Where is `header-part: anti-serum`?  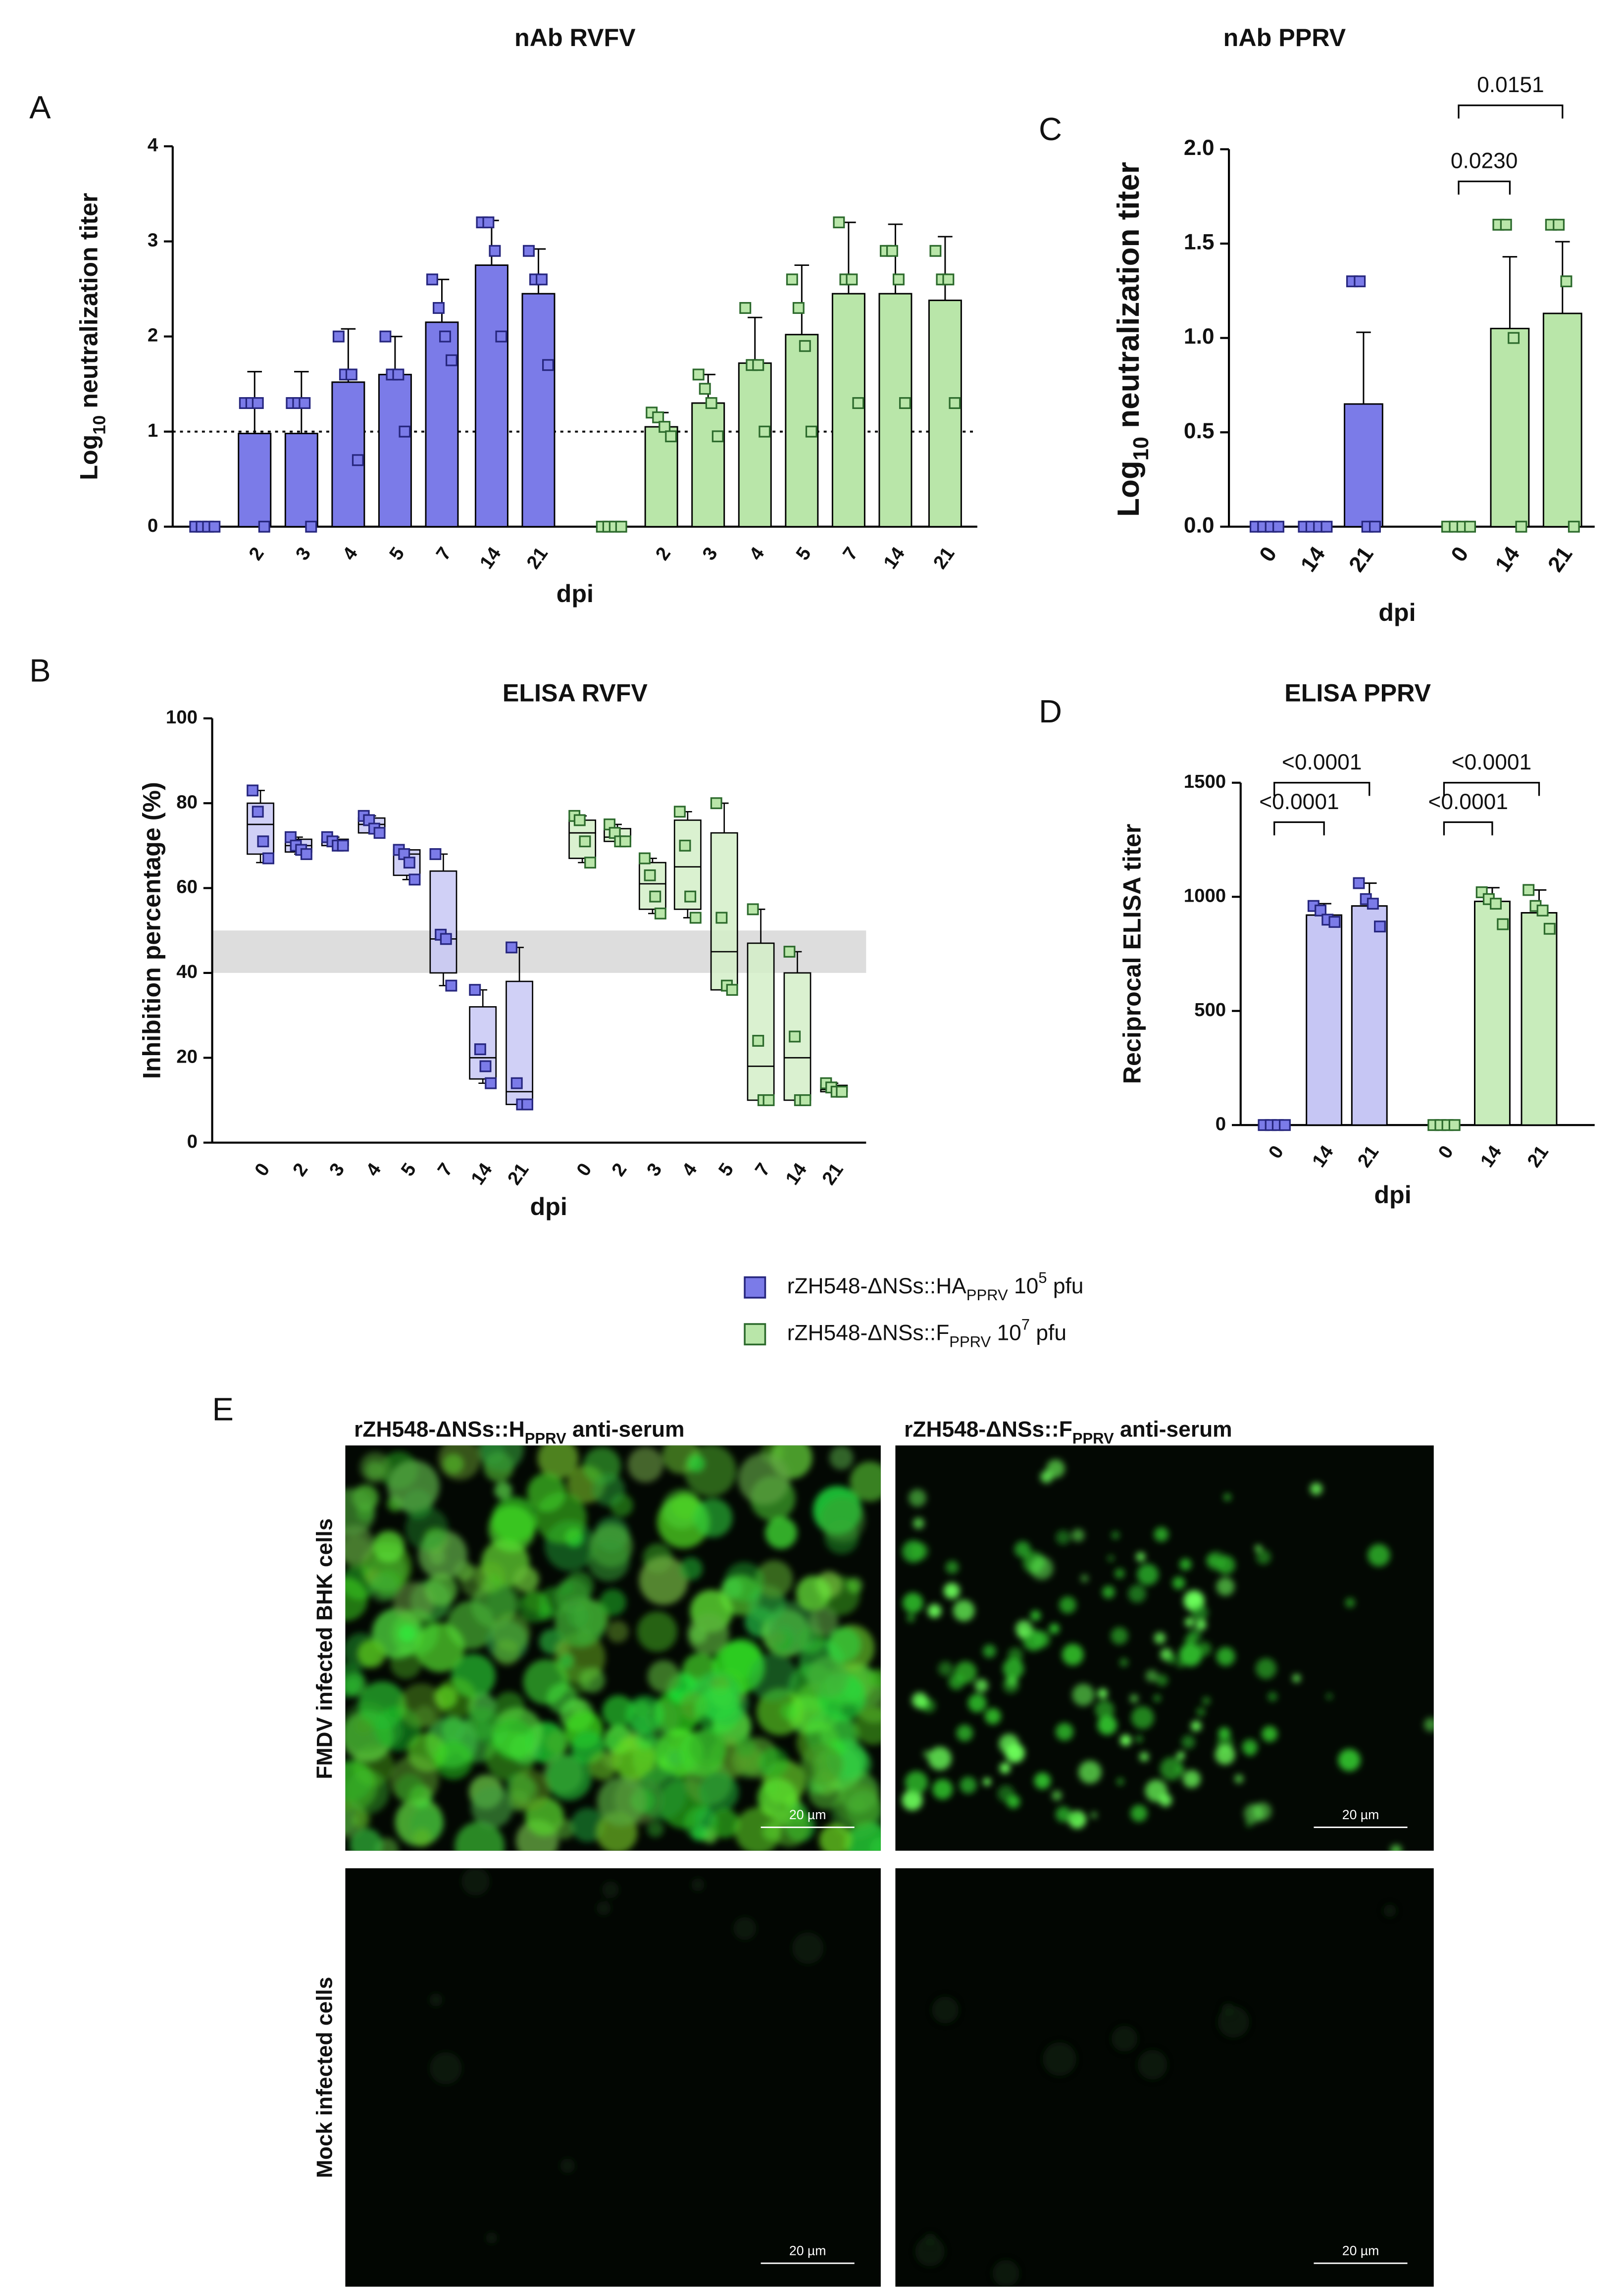 header-part: anti-serum is located at coordinates (625, 1429).